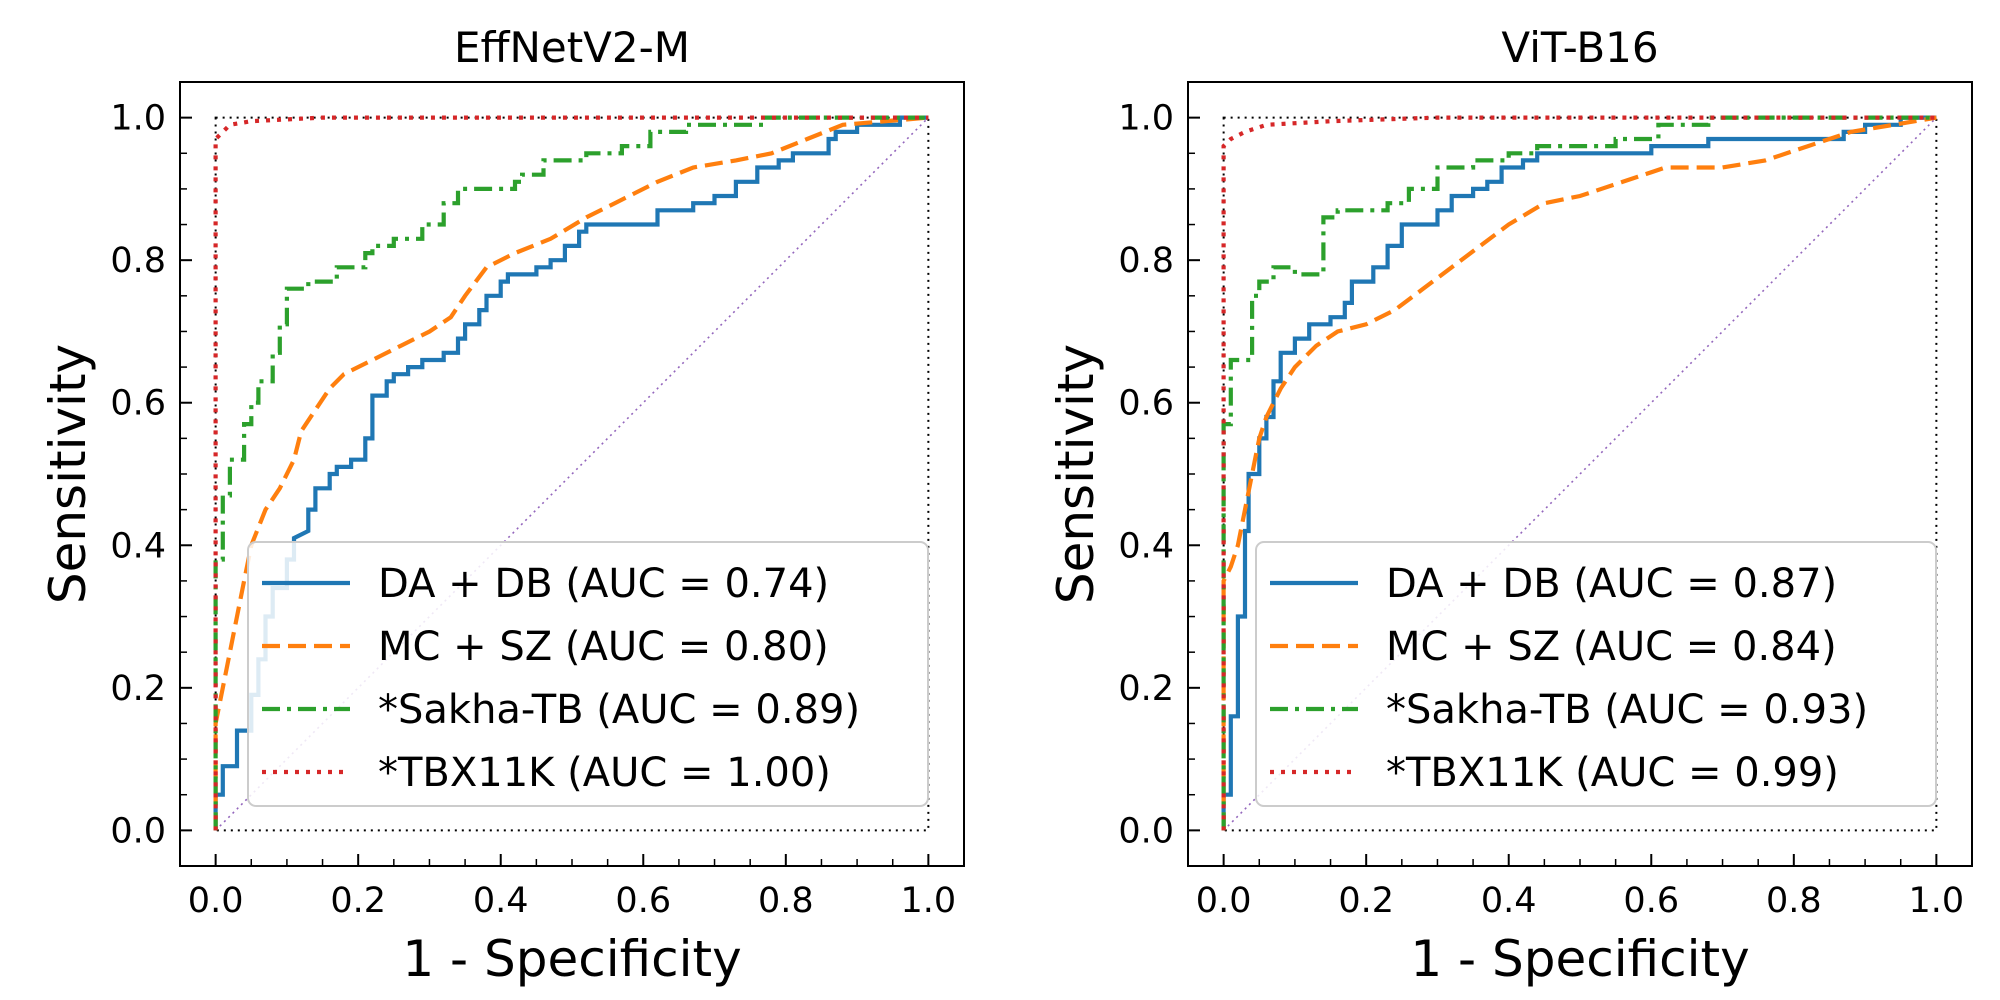 This screenshot has height=1000, width=2000. Describe the element at coordinates (1612, 773) in the screenshot. I see `legend-entry-label: *TBX11K (AUC = 0.99)` at that location.